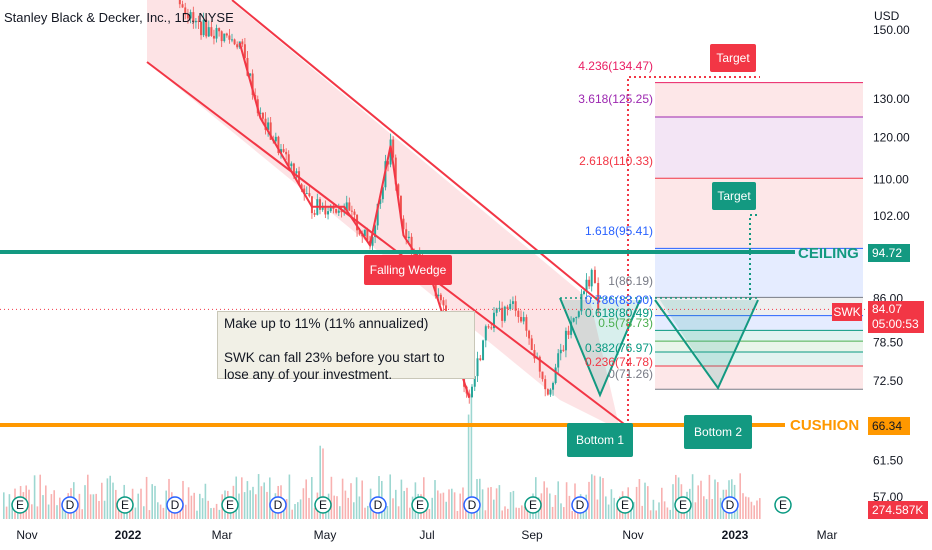 This screenshot has height=550, width=932. What do you see at coordinates (630, 281) in the screenshot?
I see `fib-level-label: 1(86.19)` at bounding box center [630, 281].